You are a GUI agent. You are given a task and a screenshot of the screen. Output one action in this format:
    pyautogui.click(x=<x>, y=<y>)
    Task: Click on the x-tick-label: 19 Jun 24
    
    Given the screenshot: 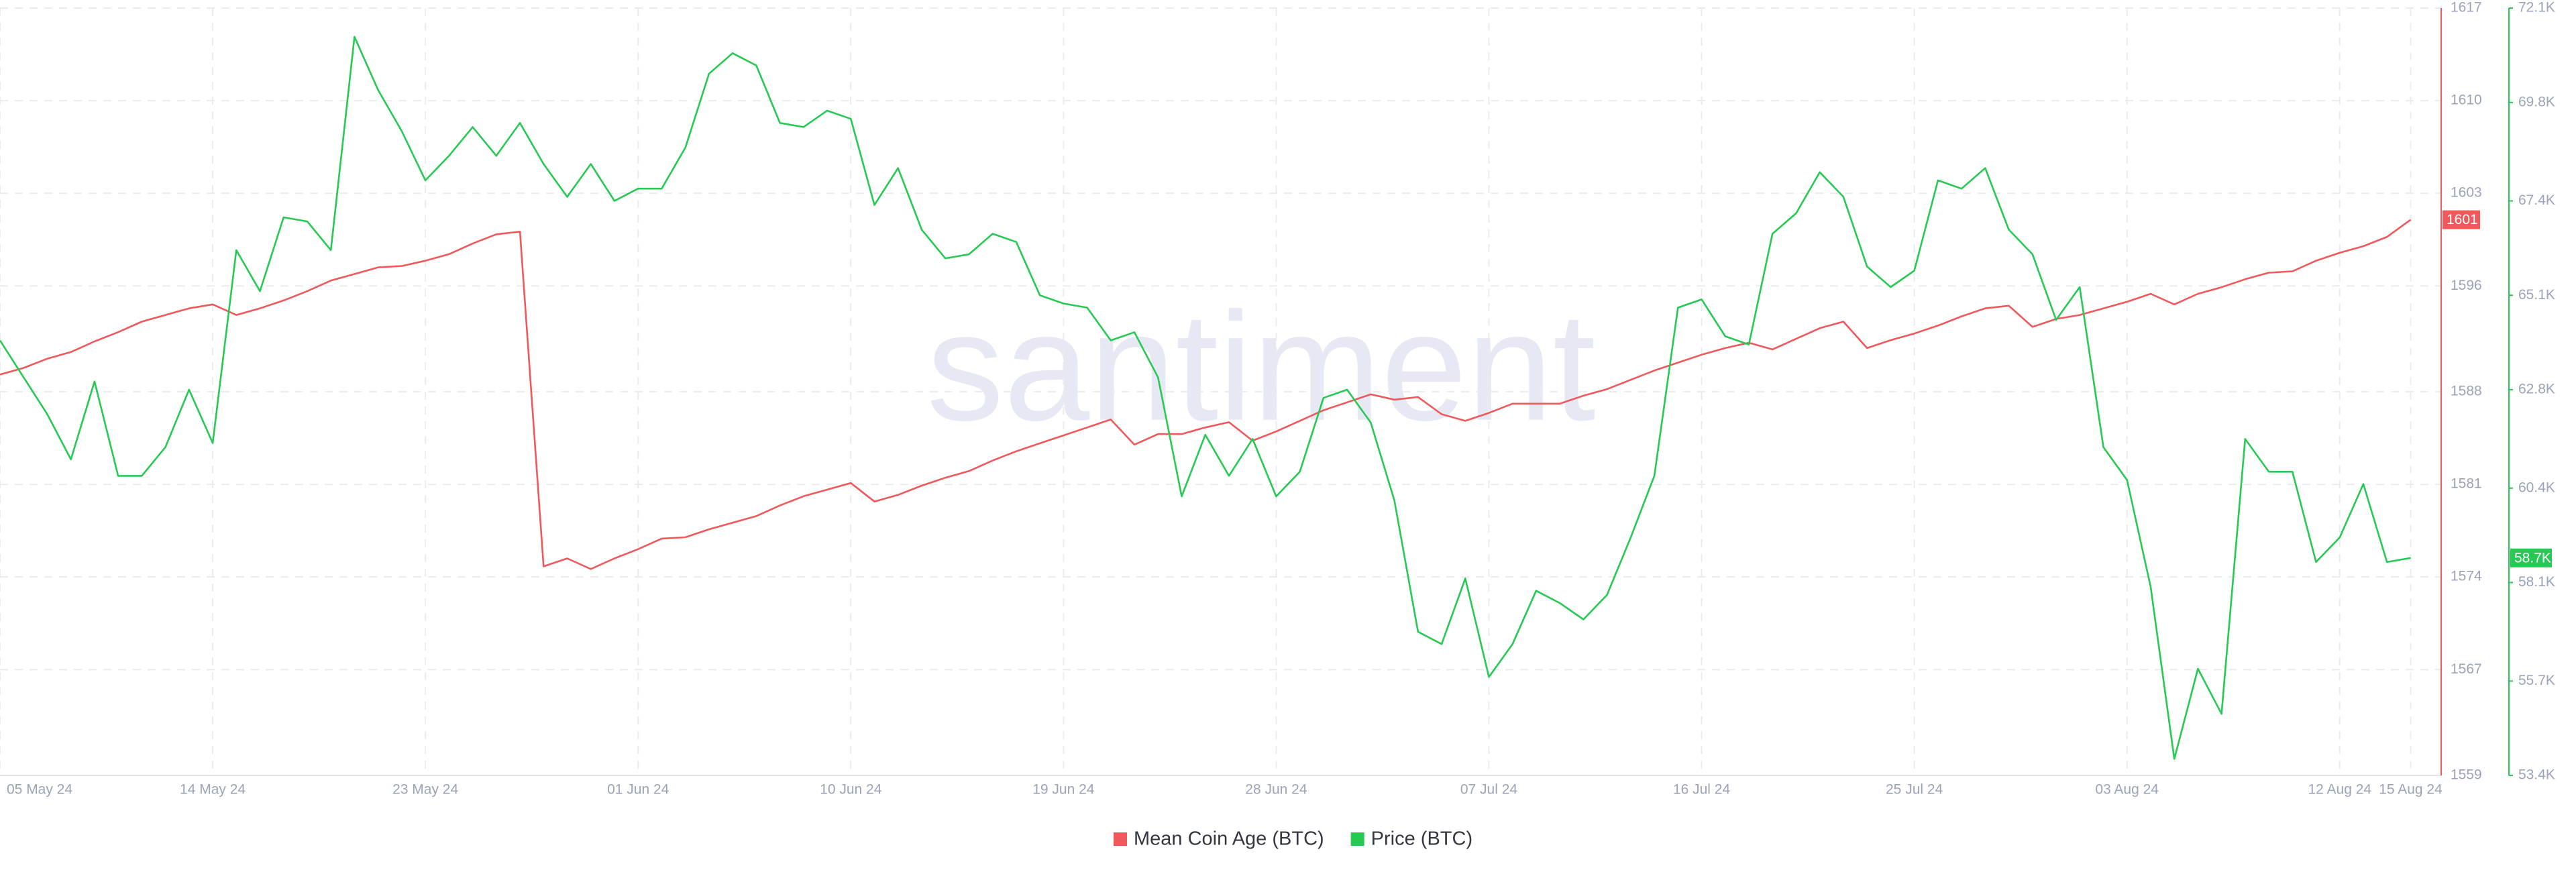 What is the action you would take?
    pyautogui.click(x=1063, y=790)
    